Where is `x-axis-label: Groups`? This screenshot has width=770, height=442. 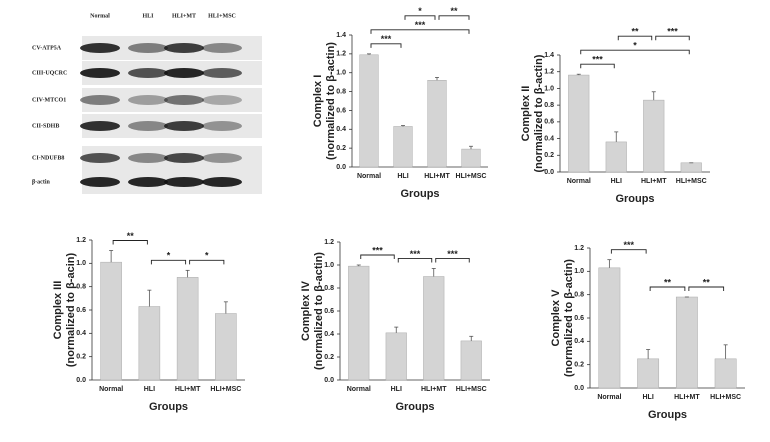 x-axis-label: Groups is located at coordinates (634, 199).